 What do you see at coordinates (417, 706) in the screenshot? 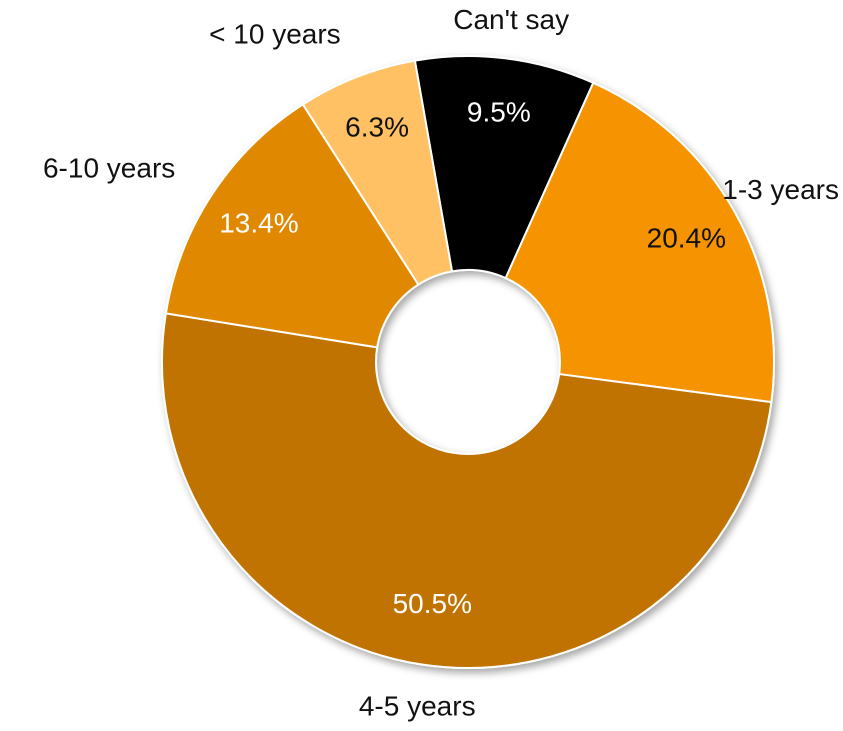
I see `category-label-2: 4-5 years` at bounding box center [417, 706].